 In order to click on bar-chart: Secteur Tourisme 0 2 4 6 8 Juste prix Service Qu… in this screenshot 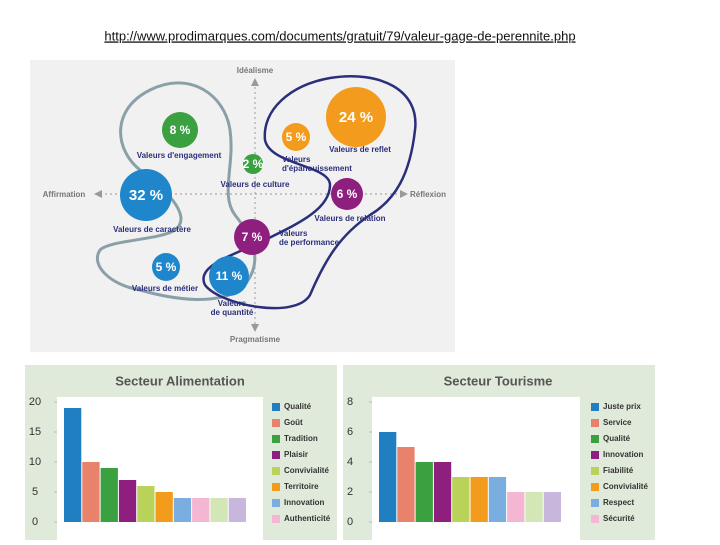, I will do `click(499, 452)`.